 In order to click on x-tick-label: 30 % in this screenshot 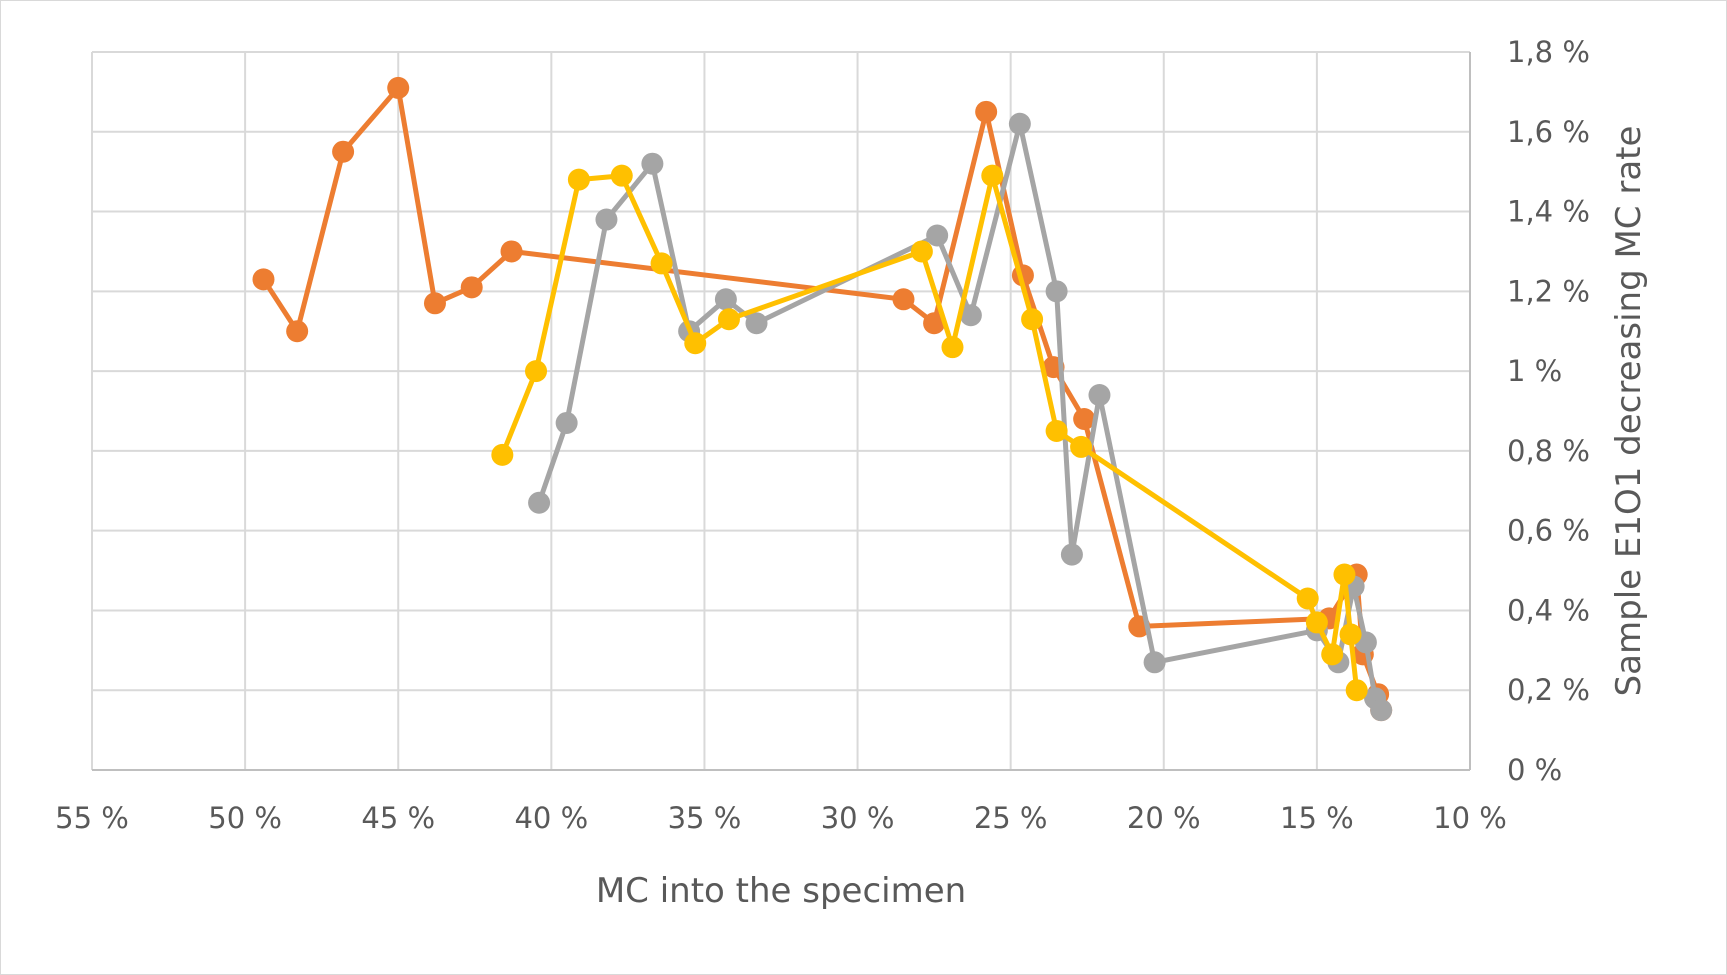, I will do `click(858, 818)`.